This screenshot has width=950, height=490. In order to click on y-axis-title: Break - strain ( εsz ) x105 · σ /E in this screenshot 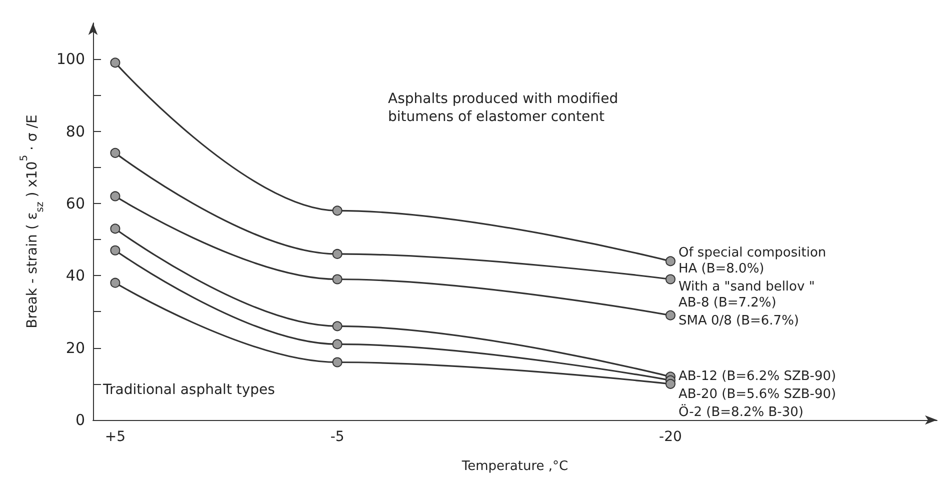, I will do `click(32, 221)`.